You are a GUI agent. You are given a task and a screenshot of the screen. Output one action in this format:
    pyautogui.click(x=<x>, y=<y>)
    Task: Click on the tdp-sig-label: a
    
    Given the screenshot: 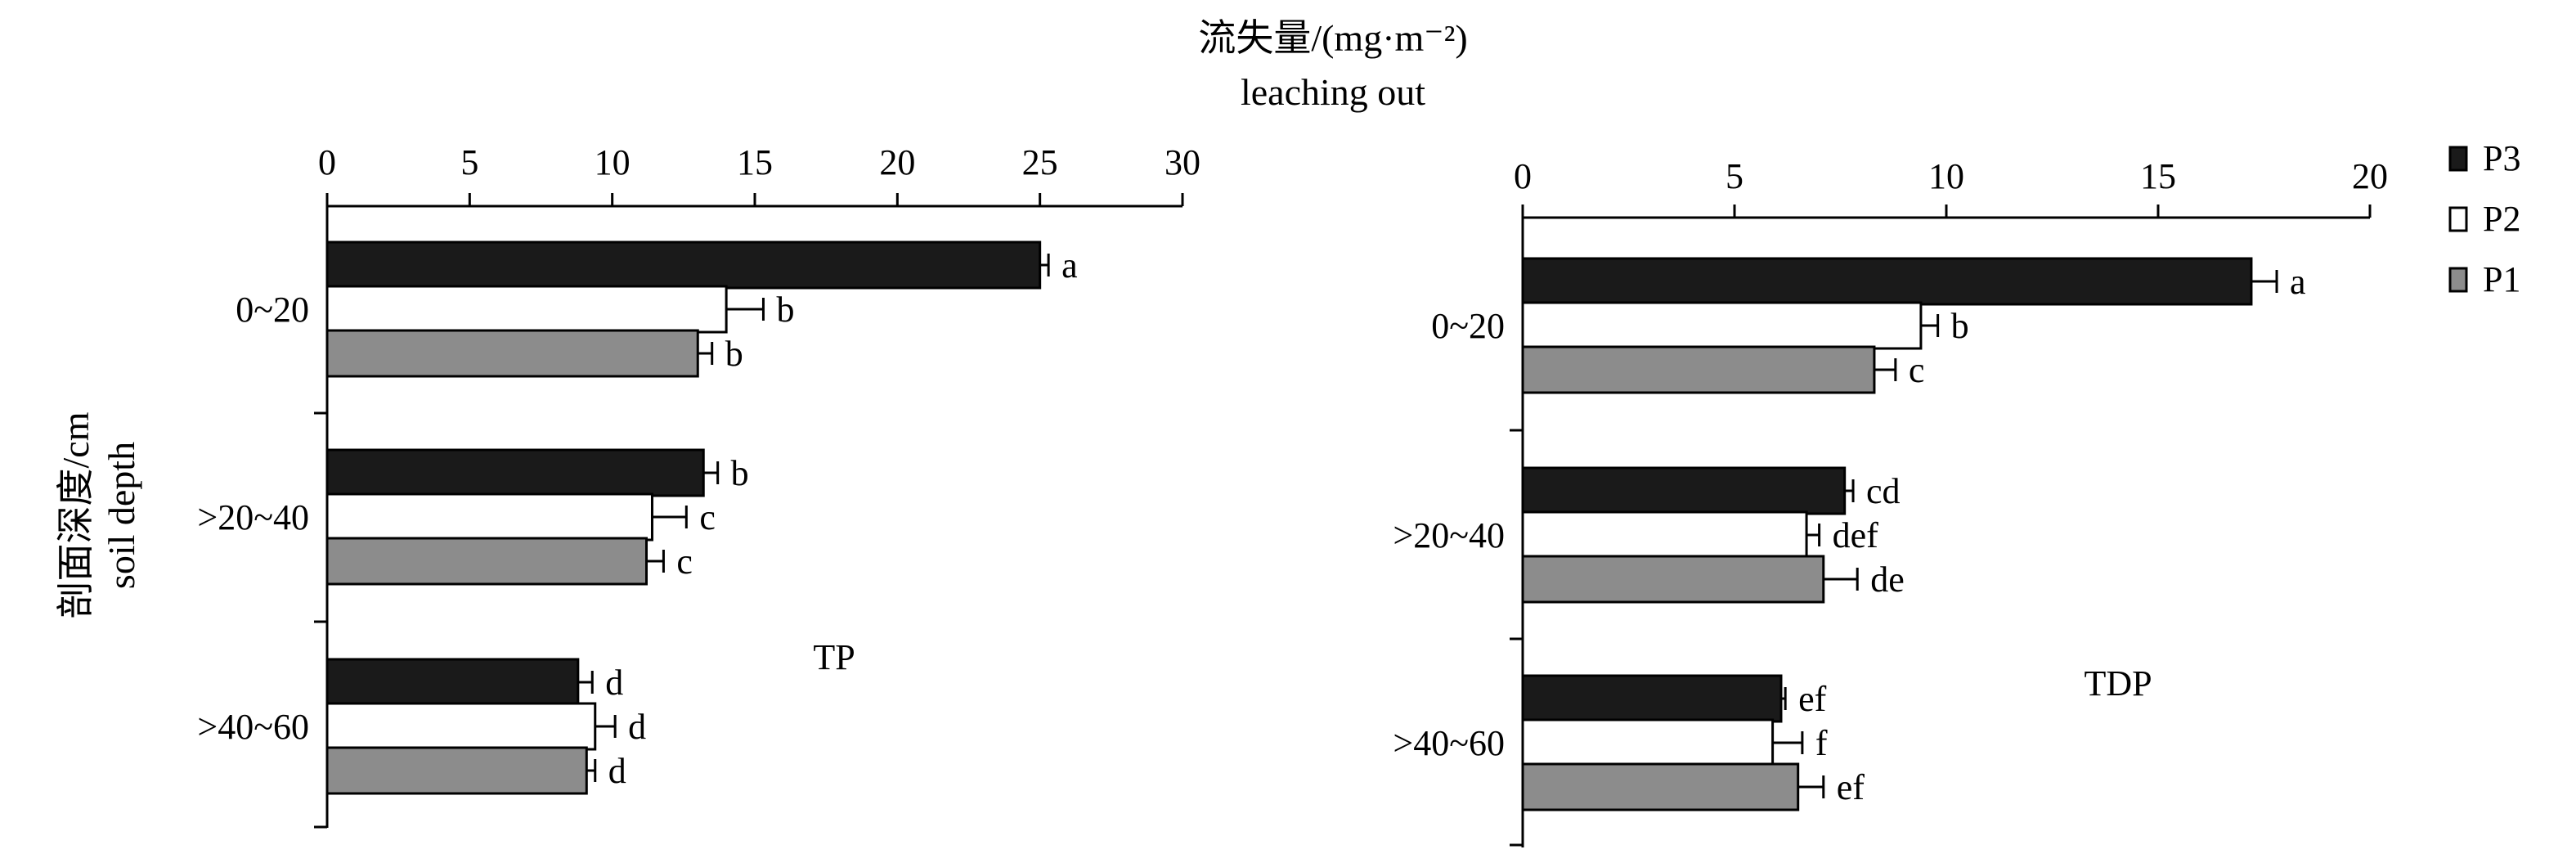 What is the action you would take?
    pyautogui.click(x=2298, y=282)
    